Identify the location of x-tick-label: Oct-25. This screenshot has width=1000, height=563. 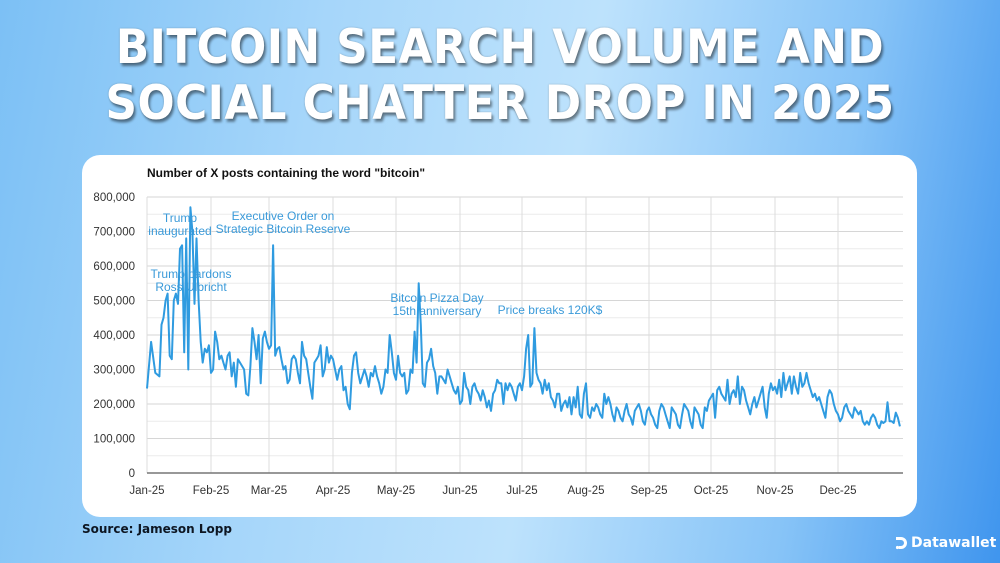
(711, 491).